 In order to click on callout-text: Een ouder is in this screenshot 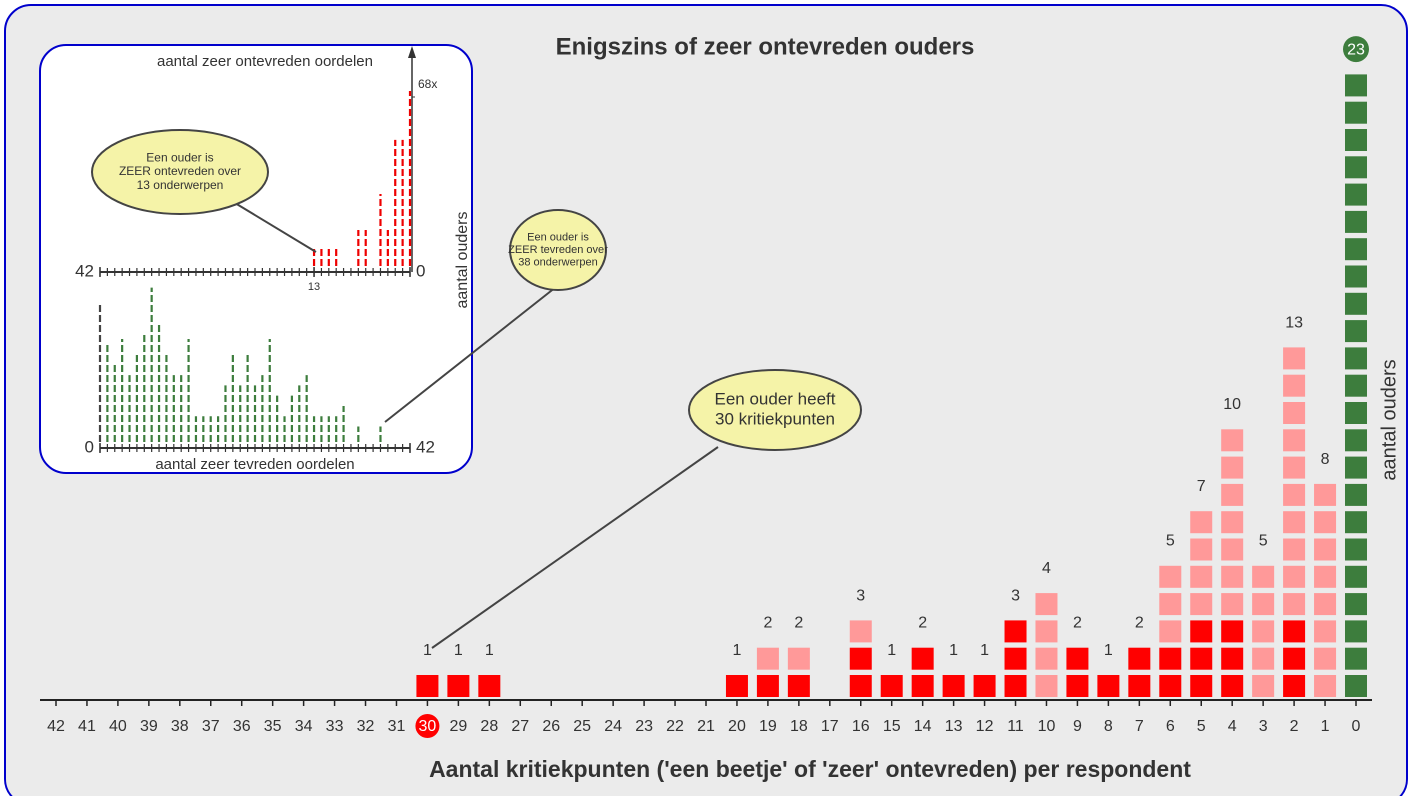, I will do `click(558, 237)`.